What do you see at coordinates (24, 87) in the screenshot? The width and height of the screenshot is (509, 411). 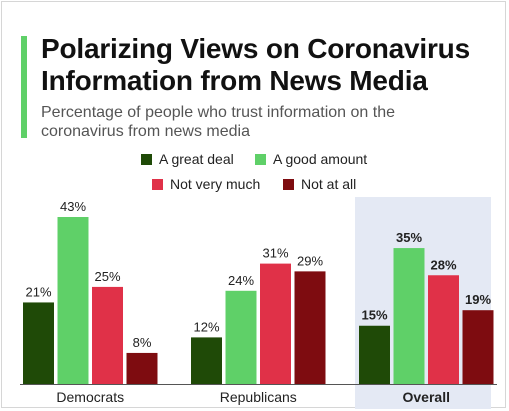 I see `title-accent-bar` at bounding box center [24, 87].